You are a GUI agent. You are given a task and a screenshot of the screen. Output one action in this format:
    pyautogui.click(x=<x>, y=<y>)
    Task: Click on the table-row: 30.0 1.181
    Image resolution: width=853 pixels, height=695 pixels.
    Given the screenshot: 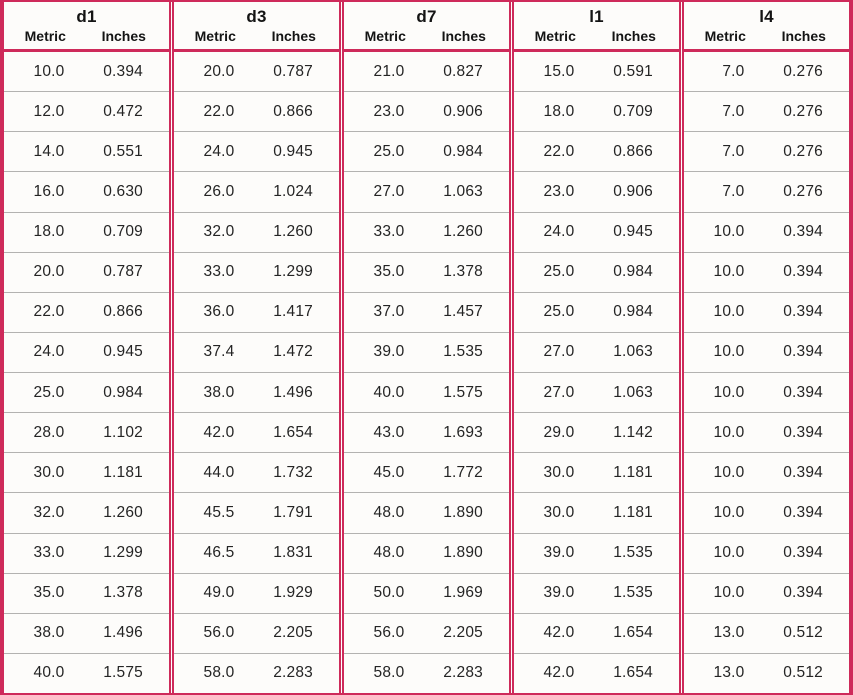 What is the action you would take?
    pyautogui.click(x=596, y=512)
    